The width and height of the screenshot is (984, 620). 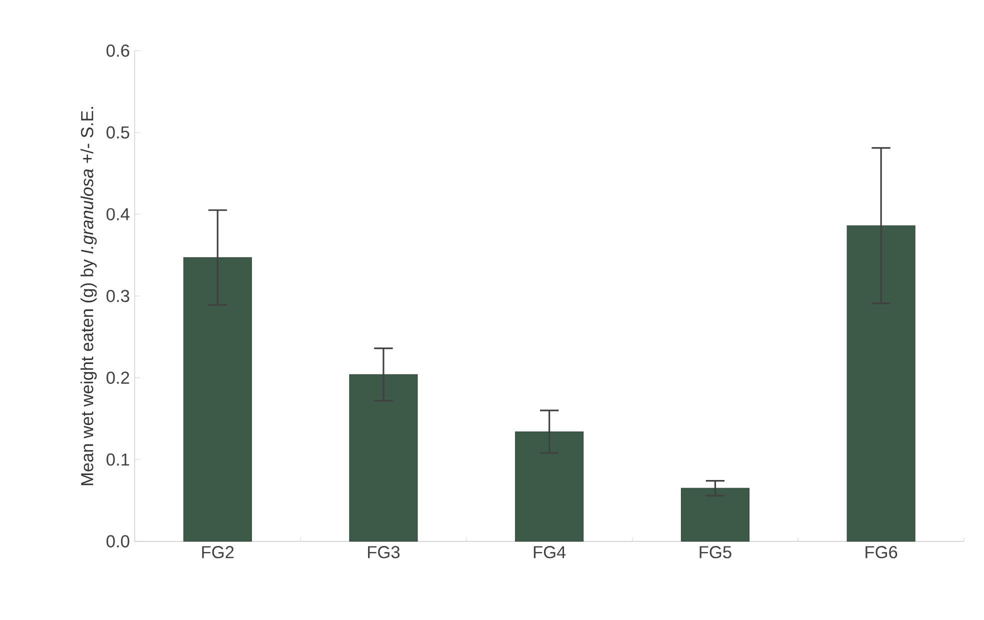 I want to click on y-tick-label: 0.0, so click(x=118, y=541).